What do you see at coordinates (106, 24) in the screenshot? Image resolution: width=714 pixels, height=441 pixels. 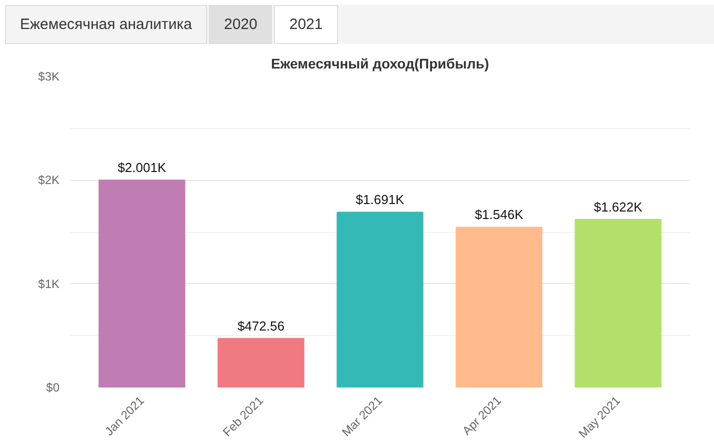 I see `text: Ежемесячная аналитика` at bounding box center [106, 24].